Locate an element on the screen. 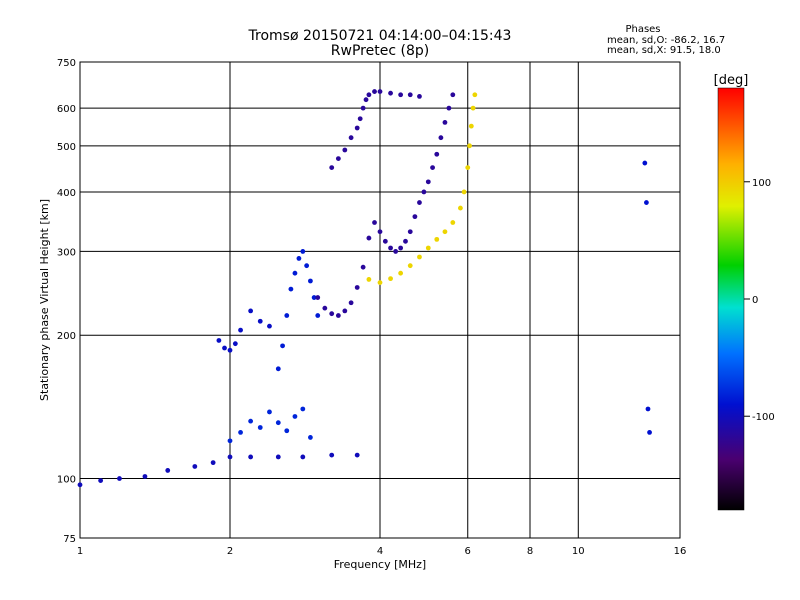 The image size is (800, 600). x-axis-label: Frequency [MHz] is located at coordinates (380, 564).